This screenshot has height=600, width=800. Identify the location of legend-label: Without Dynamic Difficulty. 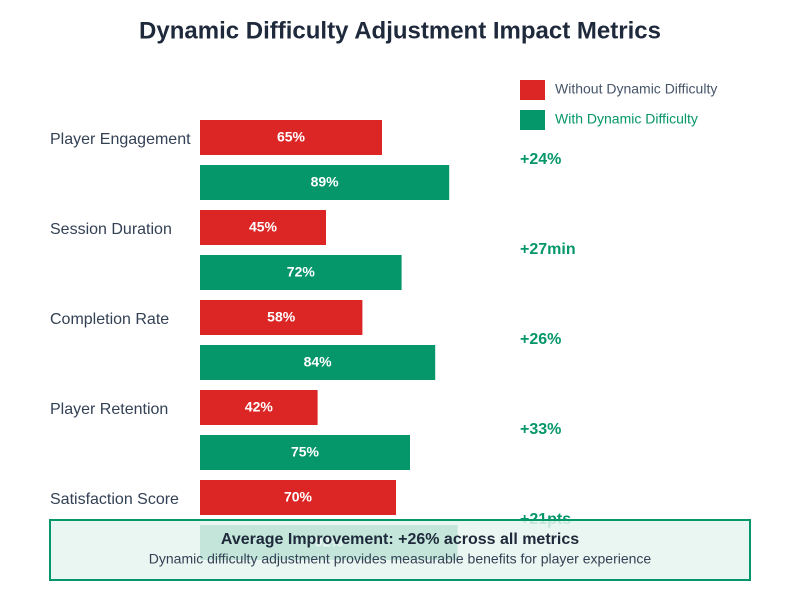
(636, 89).